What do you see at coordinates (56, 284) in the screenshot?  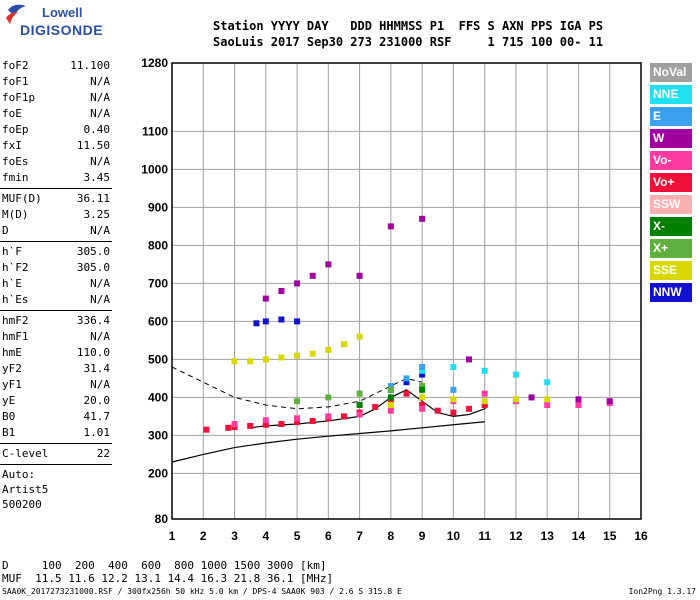 I see `param-row: h`E N/A` at bounding box center [56, 284].